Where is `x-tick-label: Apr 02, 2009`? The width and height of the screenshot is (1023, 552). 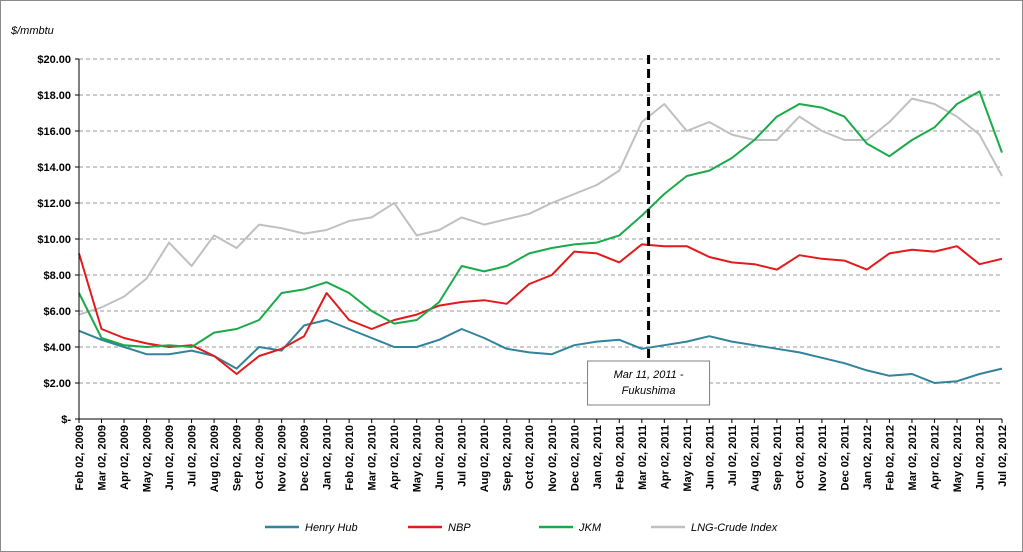 x-tick-label: Apr 02, 2009 is located at coordinates (125, 457).